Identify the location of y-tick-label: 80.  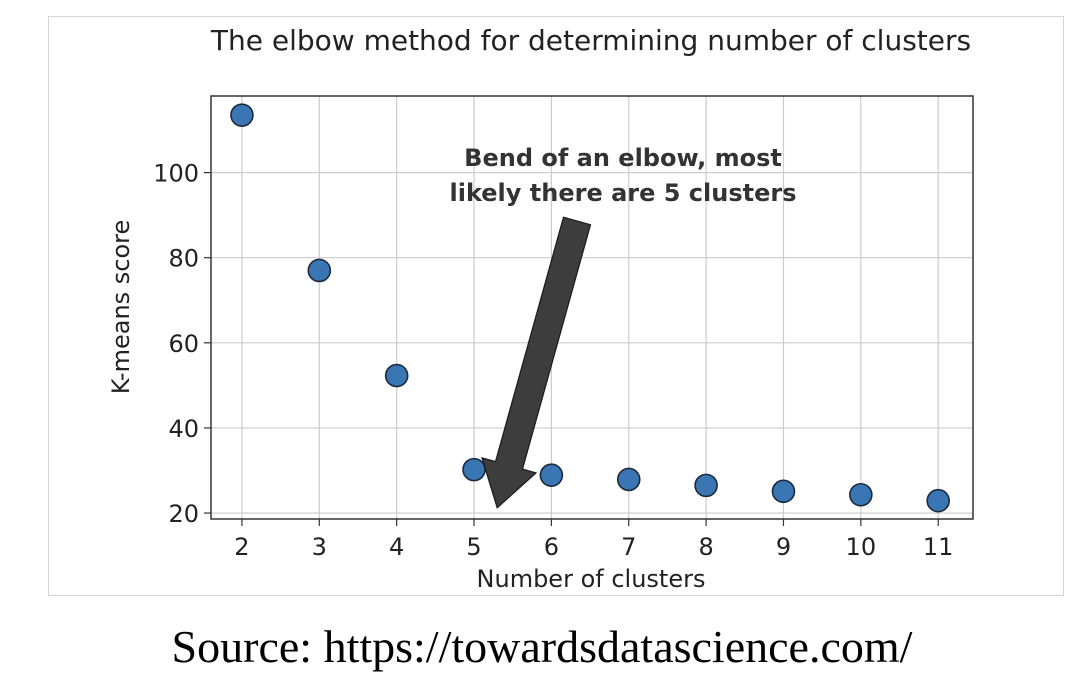
(183, 259).